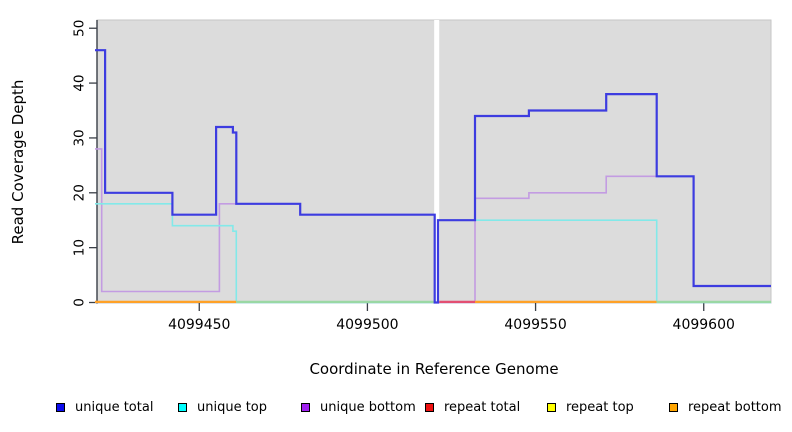 This screenshot has width=792, height=432. What do you see at coordinates (80, 302) in the screenshot?
I see `y-tick-label: 0` at bounding box center [80, 302].